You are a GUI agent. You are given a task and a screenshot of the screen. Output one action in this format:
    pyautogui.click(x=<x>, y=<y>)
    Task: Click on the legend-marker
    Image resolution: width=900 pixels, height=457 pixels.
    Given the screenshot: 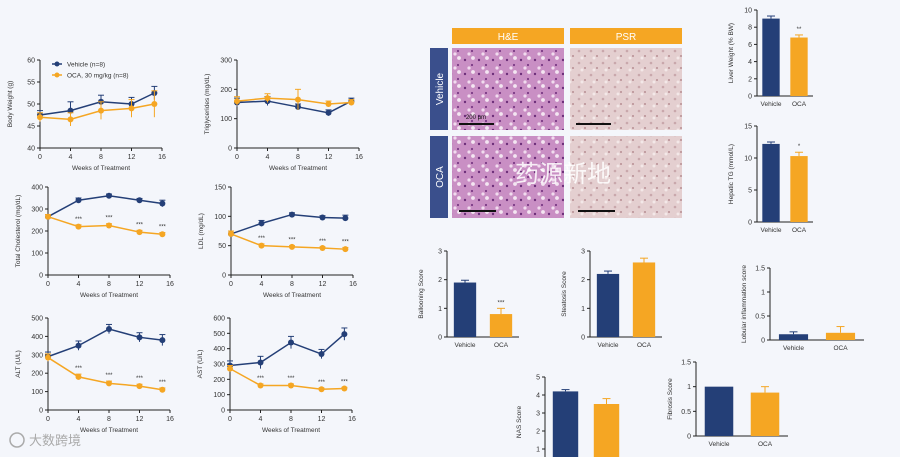 What is the action you would take?
    pyautogui.click(x=57, y=75)
    